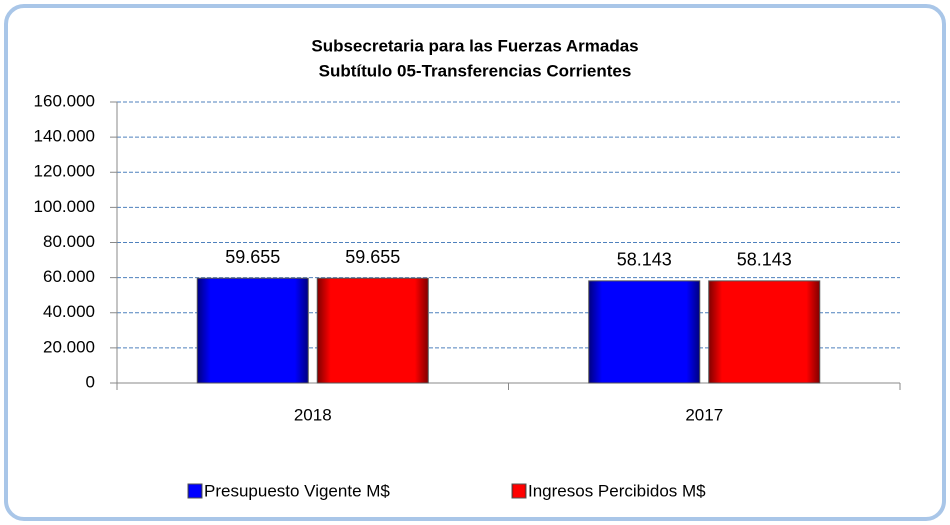  I want to click on y-tick-label: 160.000, so click(64, 100).